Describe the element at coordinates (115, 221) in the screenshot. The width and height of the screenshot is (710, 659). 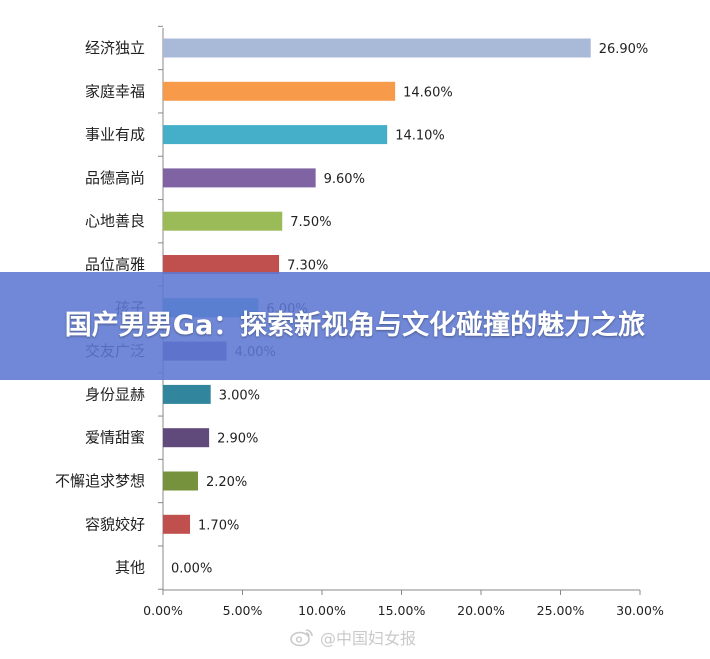
I see `category-label: 心地善良` at that location.